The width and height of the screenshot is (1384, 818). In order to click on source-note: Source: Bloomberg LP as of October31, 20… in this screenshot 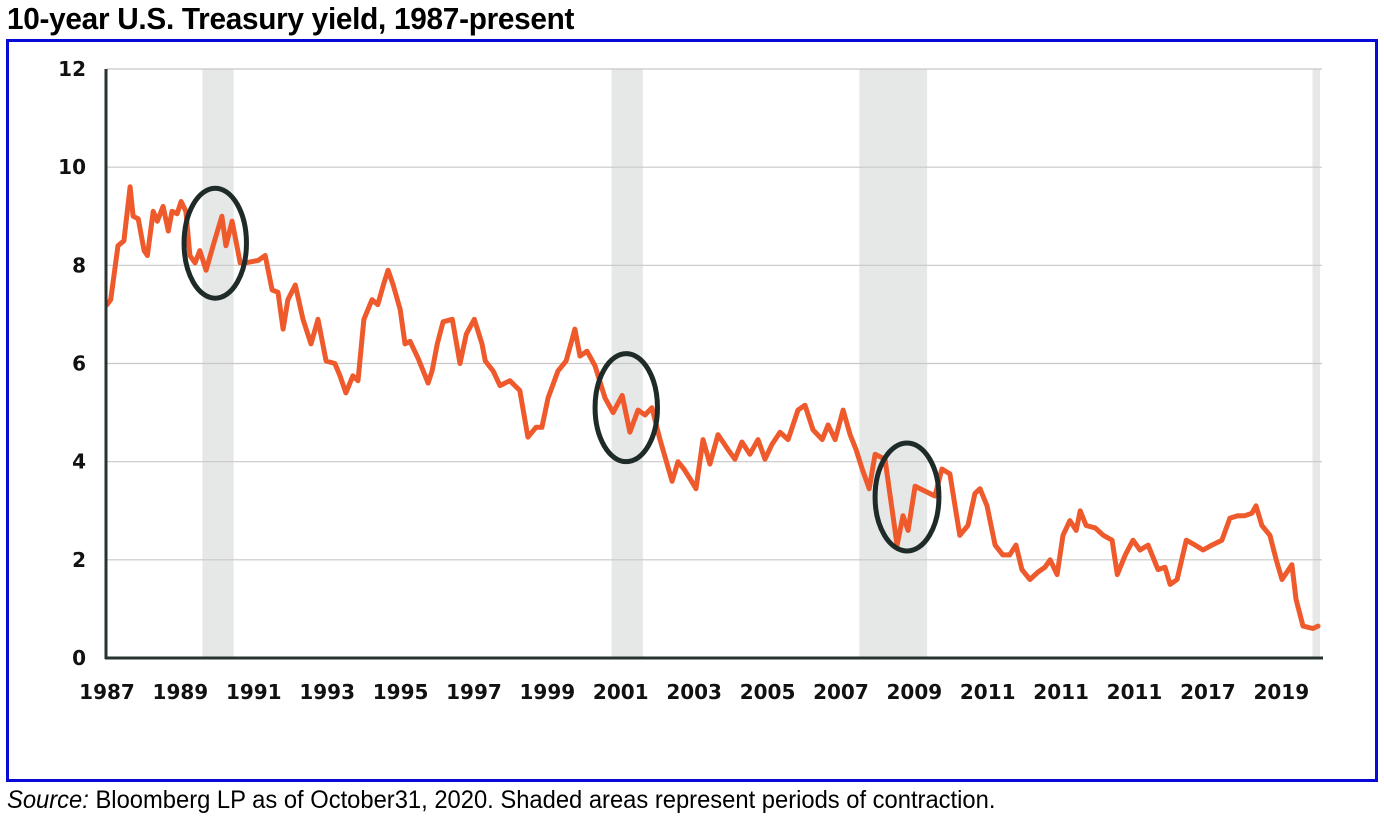, I will do `click(501, 800)`.